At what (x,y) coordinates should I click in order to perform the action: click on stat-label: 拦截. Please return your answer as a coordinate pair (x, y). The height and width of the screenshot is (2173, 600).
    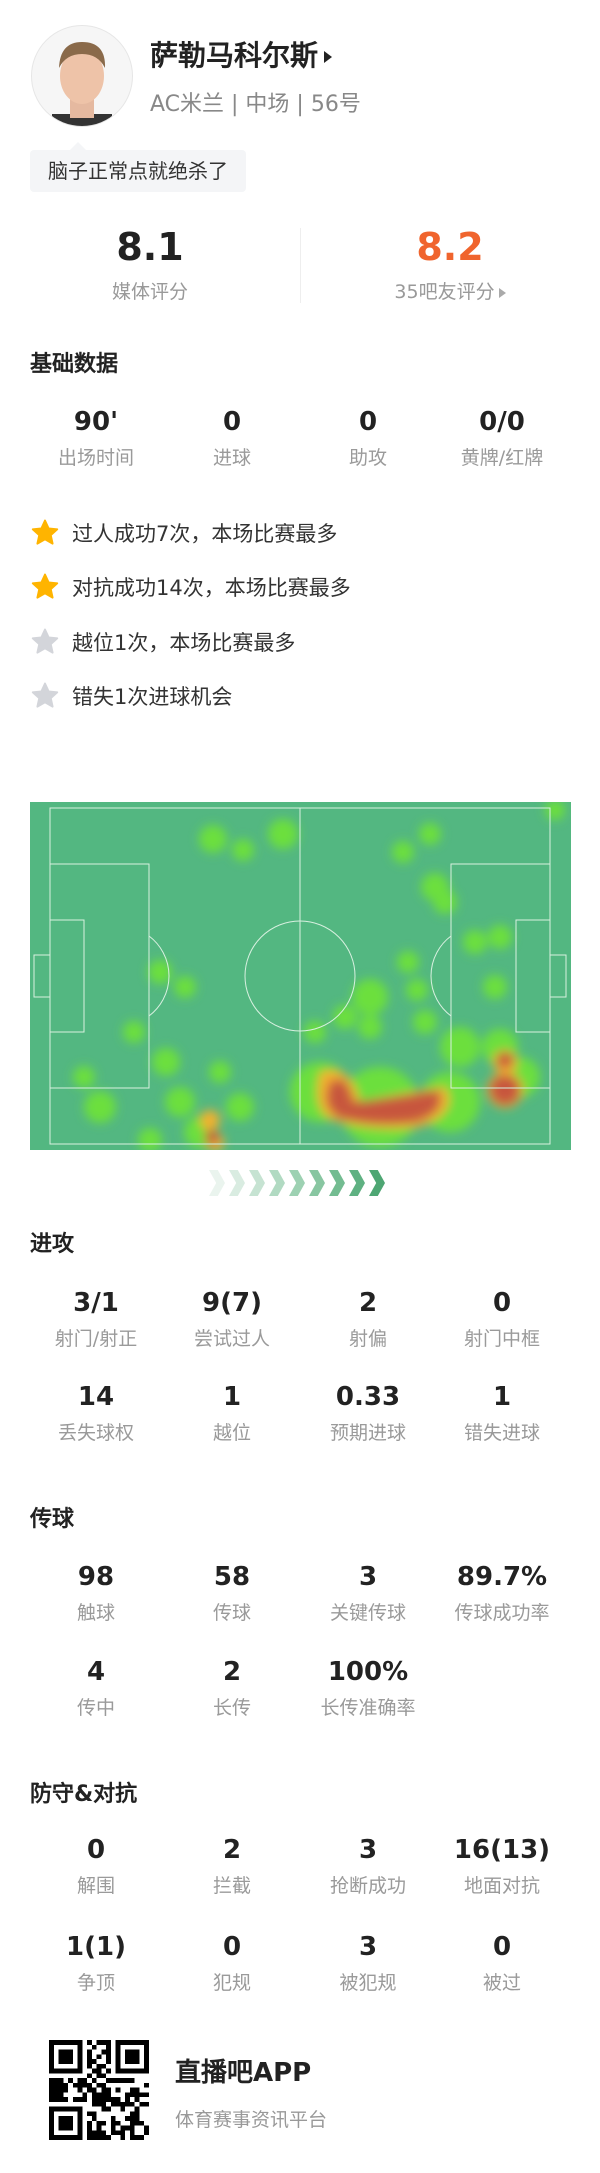
    Looking at the image, I should click on (231, 1886).